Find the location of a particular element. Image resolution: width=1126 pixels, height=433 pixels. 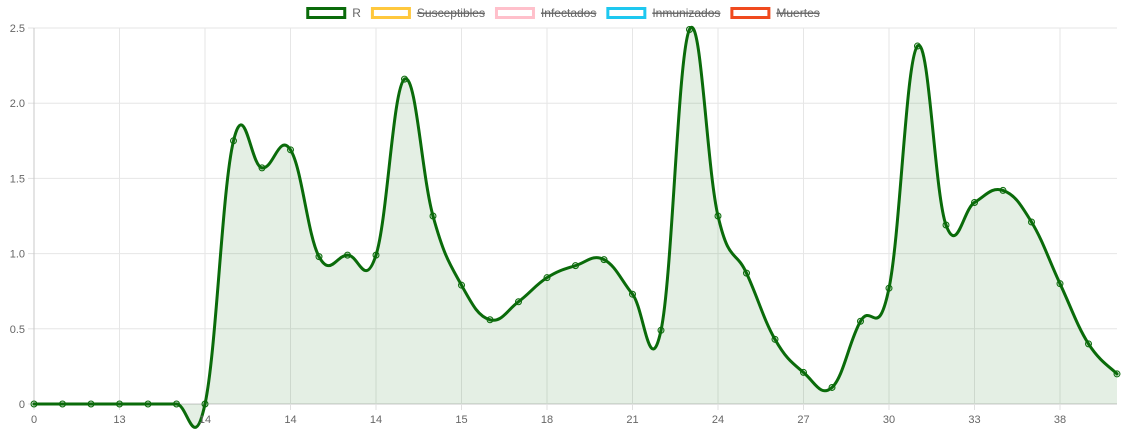

legend-label: R is located at coordinates (356, 13).